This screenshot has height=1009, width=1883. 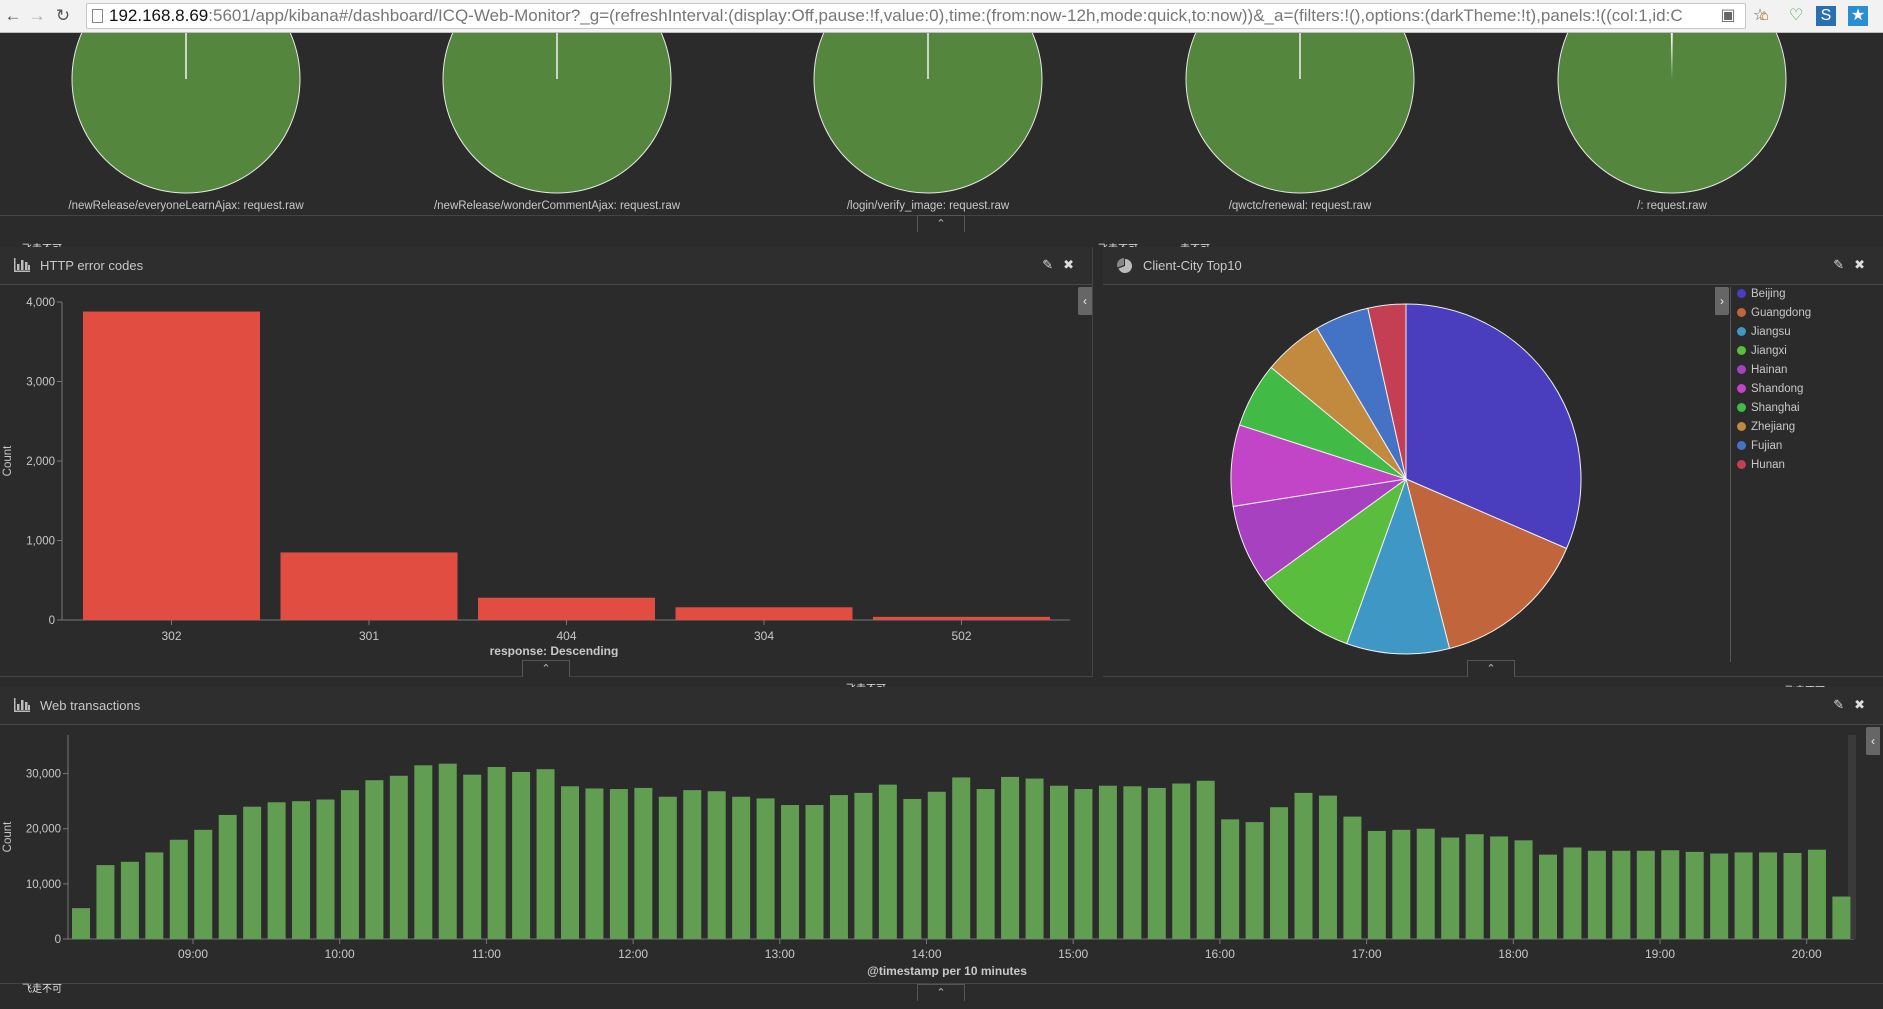 I want to click on url-host: 192.168.8.69, so click(x=159, y=15).